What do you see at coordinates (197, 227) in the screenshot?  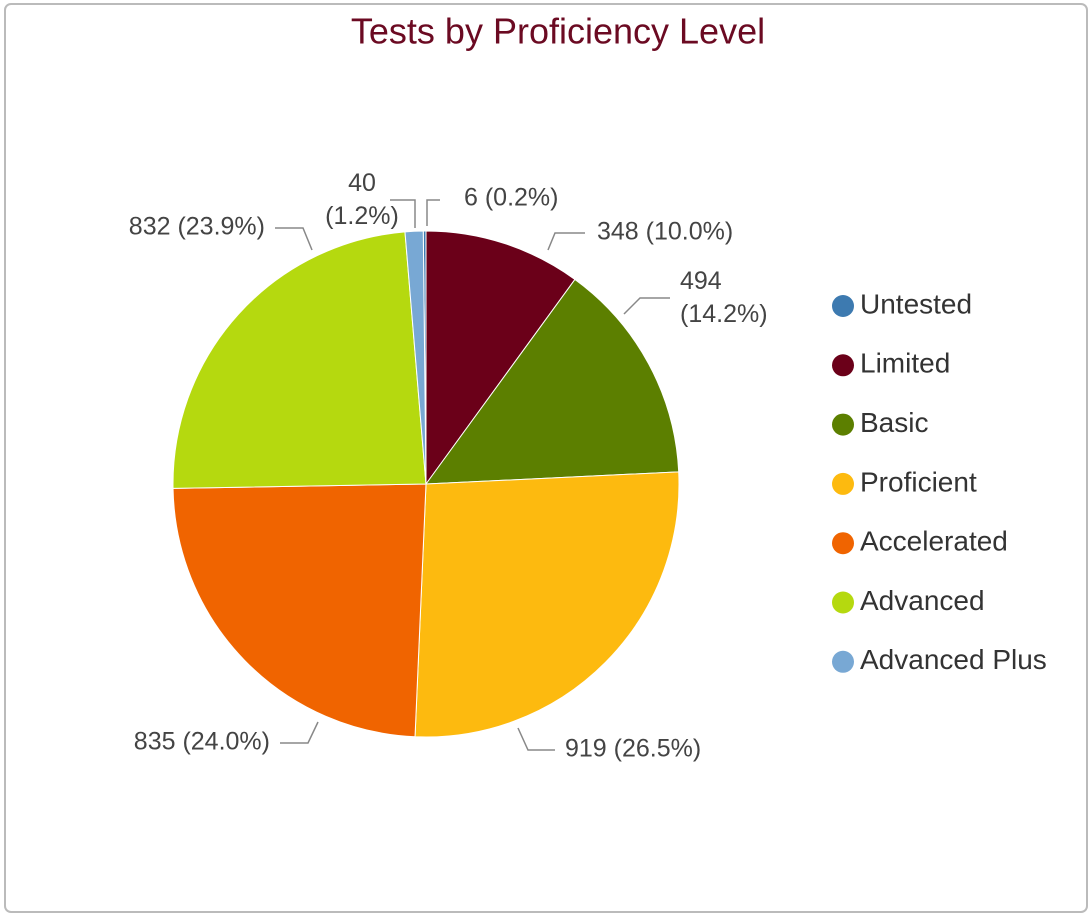 I see `data-label: 832 (23.9%)` at bounding box center [197, 227].